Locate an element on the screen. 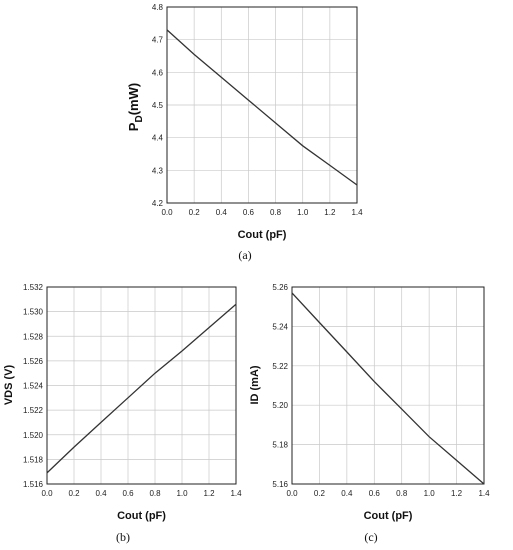 This screenshot has height=550, width=513. y-tick-label: 1.532 is located at coordinates (33, 287).